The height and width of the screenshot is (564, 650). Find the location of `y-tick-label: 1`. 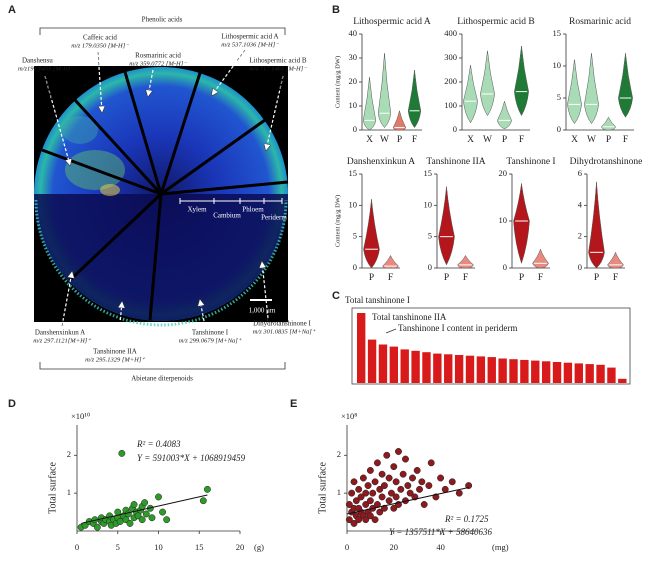

y-tick-label: 1 is located at coordinates (69, 492).